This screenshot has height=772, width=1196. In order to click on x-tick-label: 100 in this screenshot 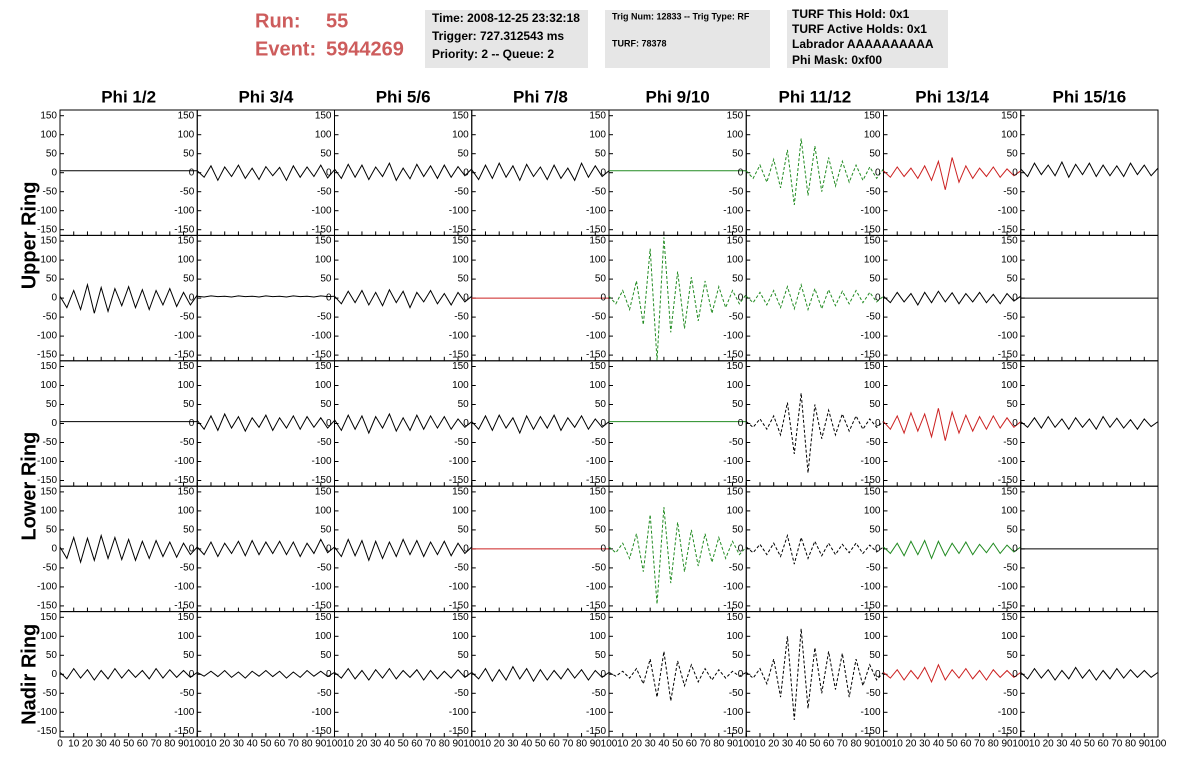, I will do `click(197, 744)`.